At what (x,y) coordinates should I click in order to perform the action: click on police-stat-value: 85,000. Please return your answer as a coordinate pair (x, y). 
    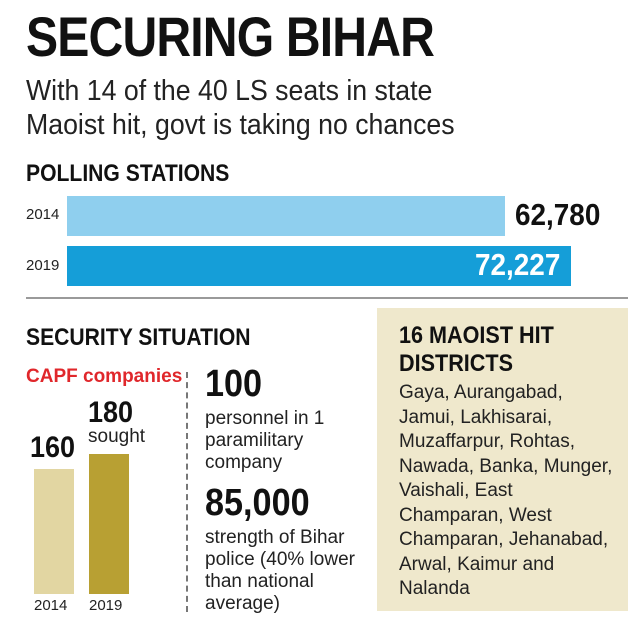
    Looking at the image, I should click on (257, 503).